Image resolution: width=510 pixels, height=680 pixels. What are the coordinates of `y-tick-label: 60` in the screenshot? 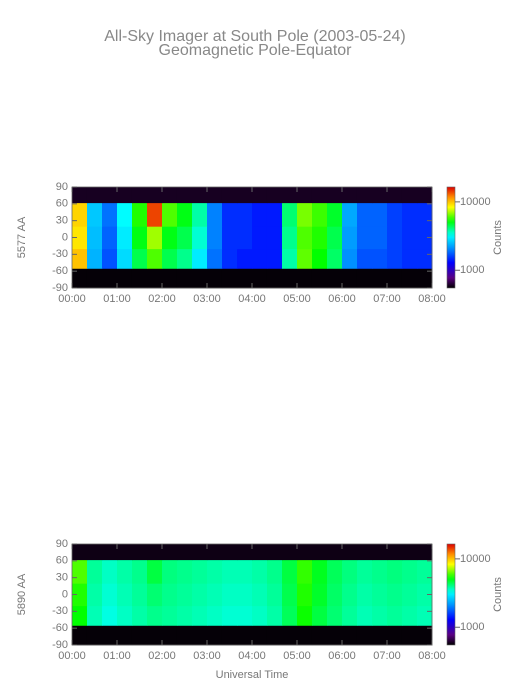 It's located at (62, 561).